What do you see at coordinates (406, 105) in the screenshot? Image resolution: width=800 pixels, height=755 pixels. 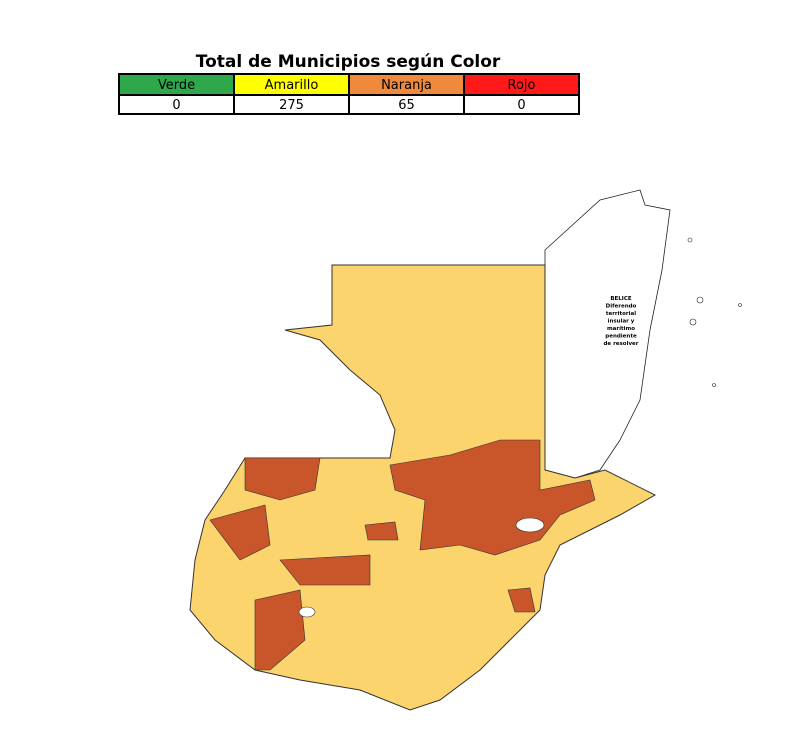 I see `value-label: 65` at bounding box center [406, 105].